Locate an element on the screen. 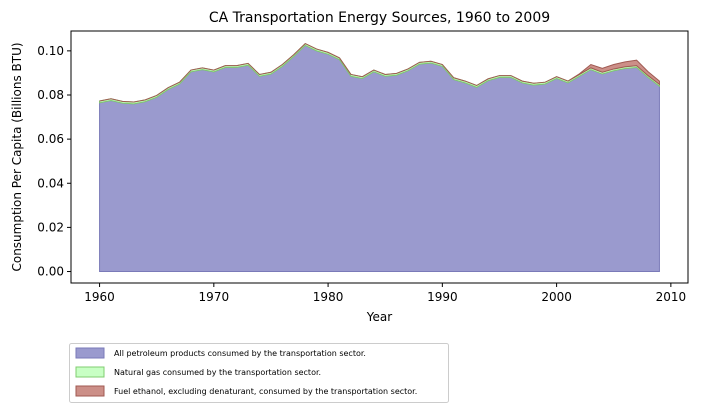  x-tick-label: 1960 is located at coordinates (99, 297).